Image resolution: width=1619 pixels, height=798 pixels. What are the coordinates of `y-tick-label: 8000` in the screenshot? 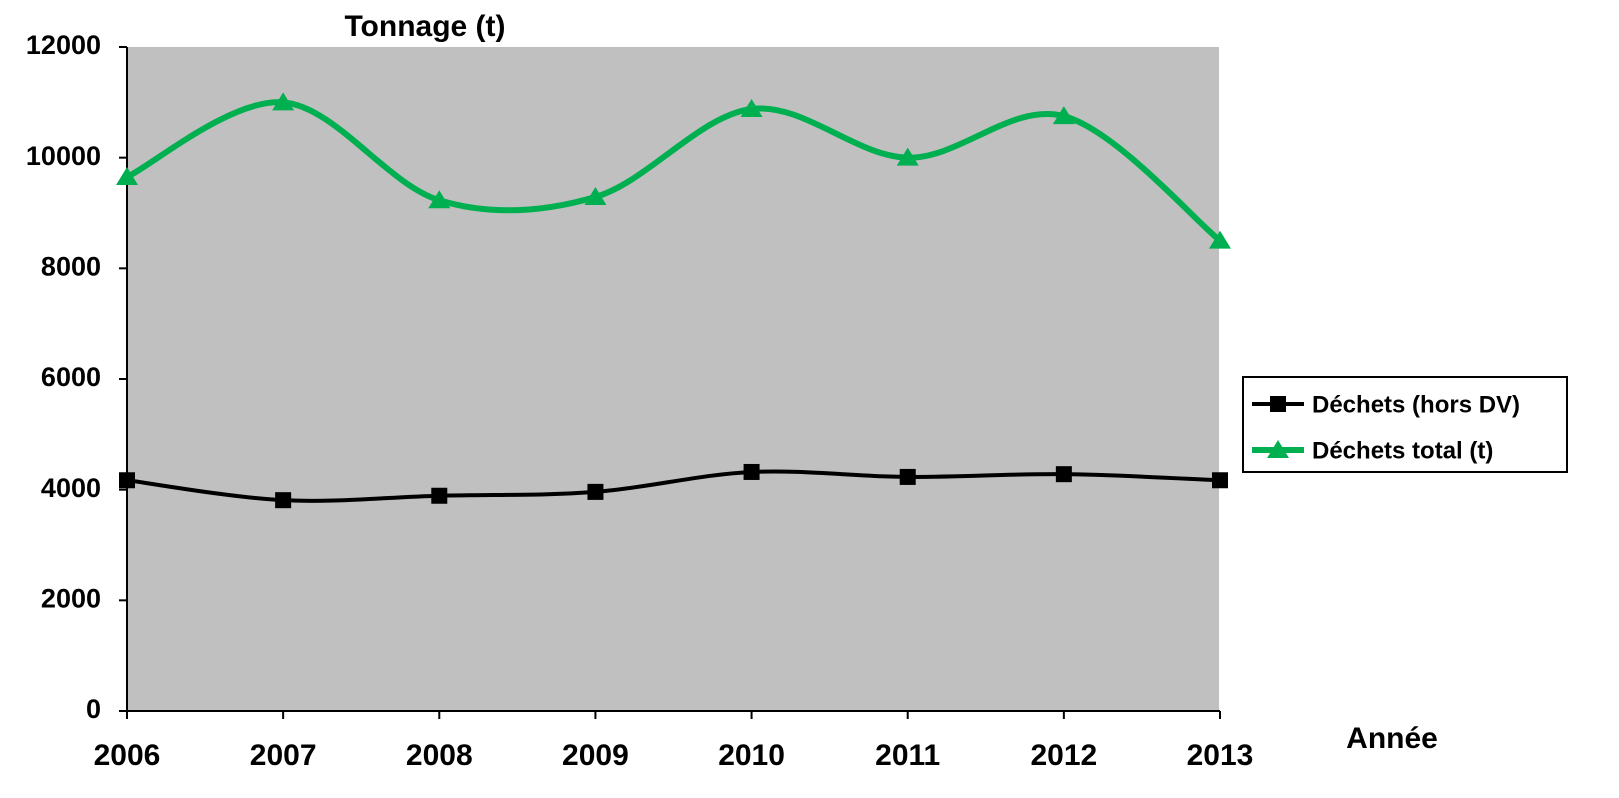 It's located at (71, 266).